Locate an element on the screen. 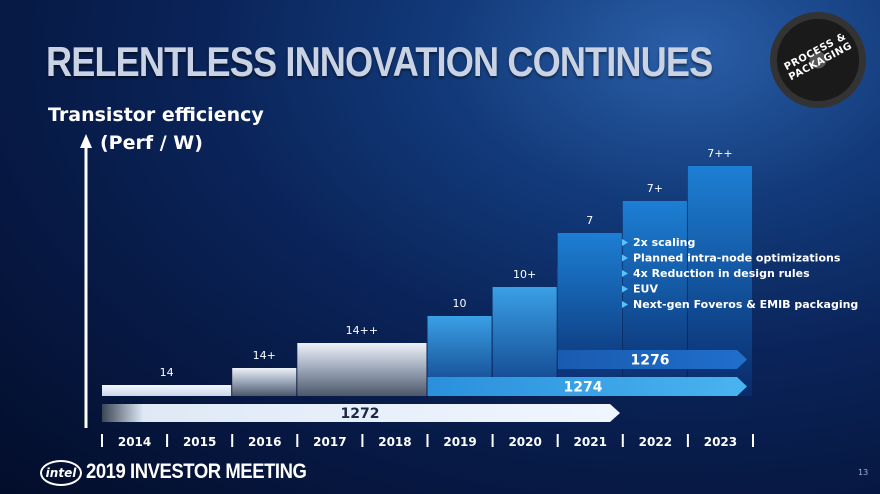  year-label: 2016 is located at coordinates (264, 442).